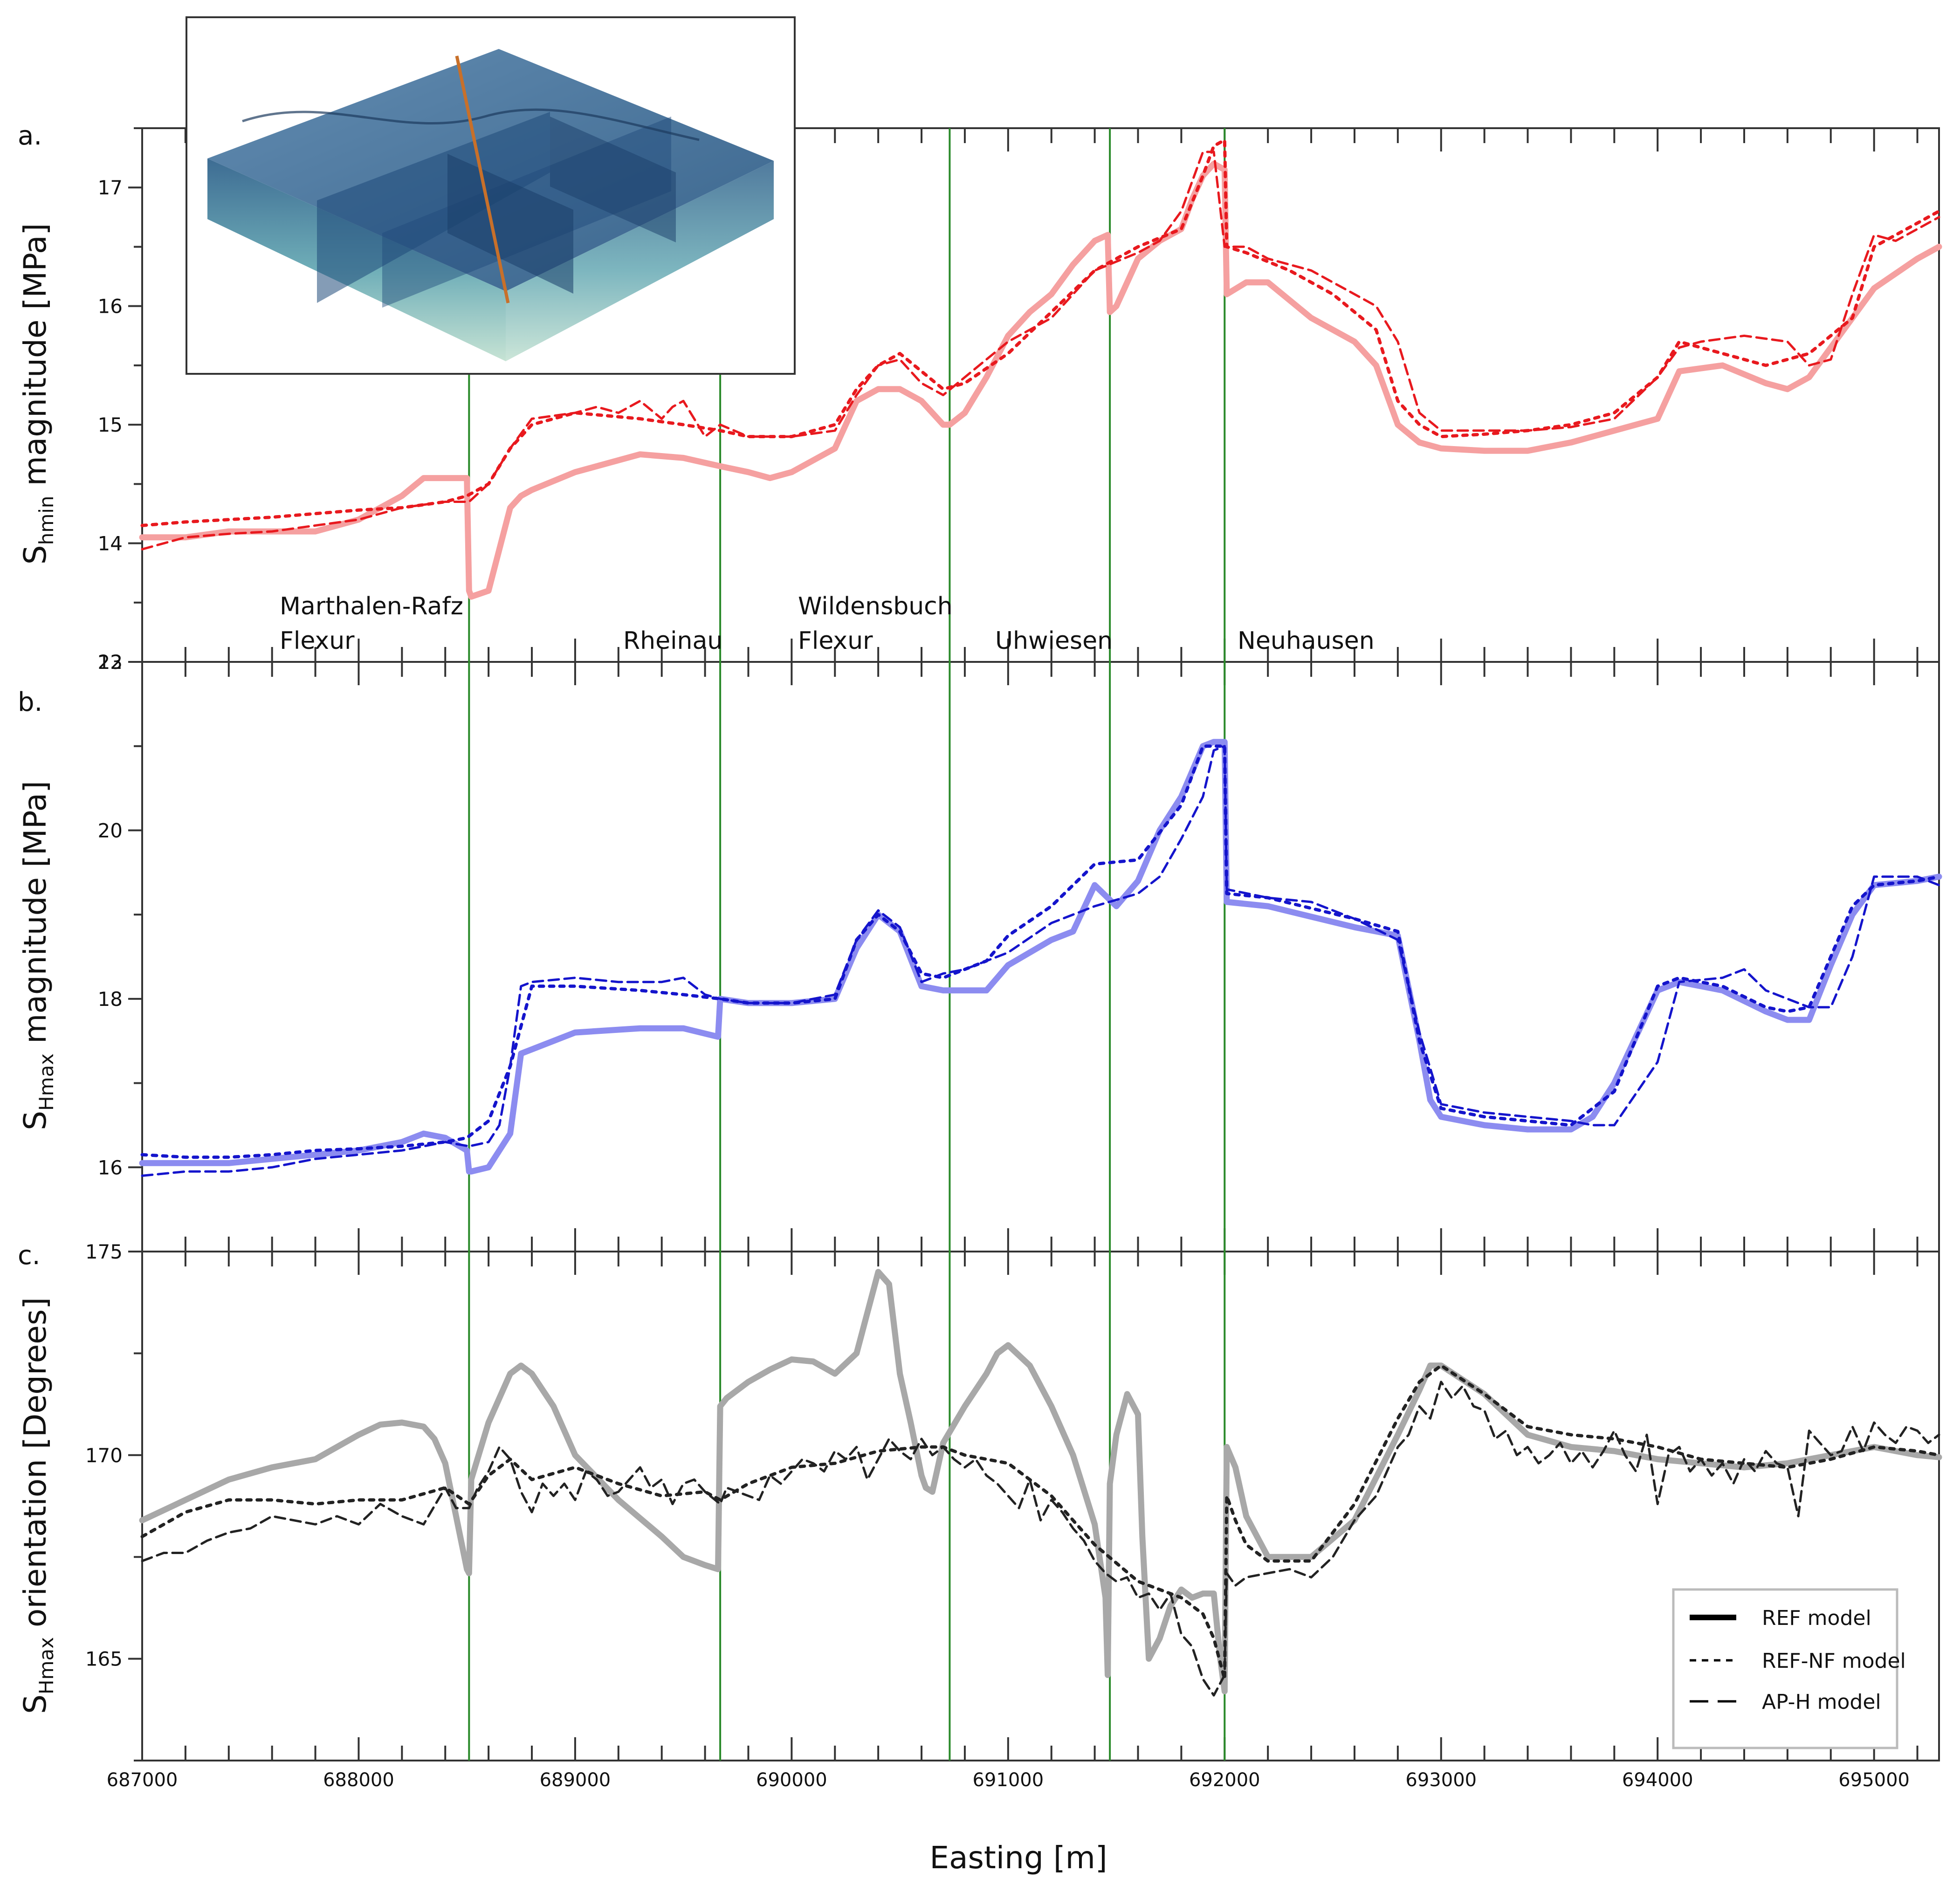  I want to click on panel-label-b: b., so click(30, 702).